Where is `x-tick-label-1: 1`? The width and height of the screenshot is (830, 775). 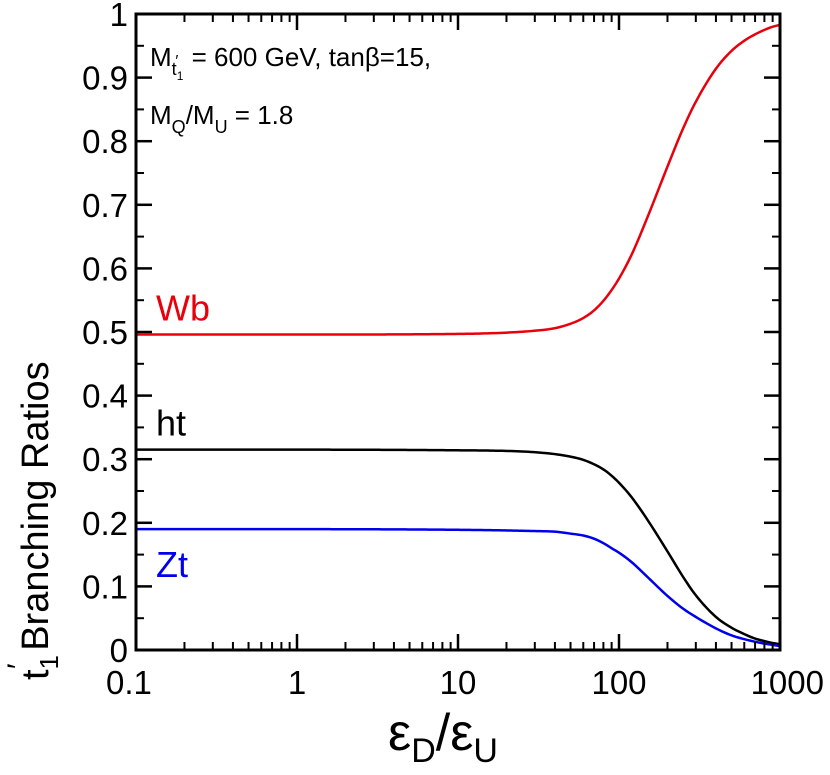
x-tick-label-1: 1 is located at coordinates (297, 682).